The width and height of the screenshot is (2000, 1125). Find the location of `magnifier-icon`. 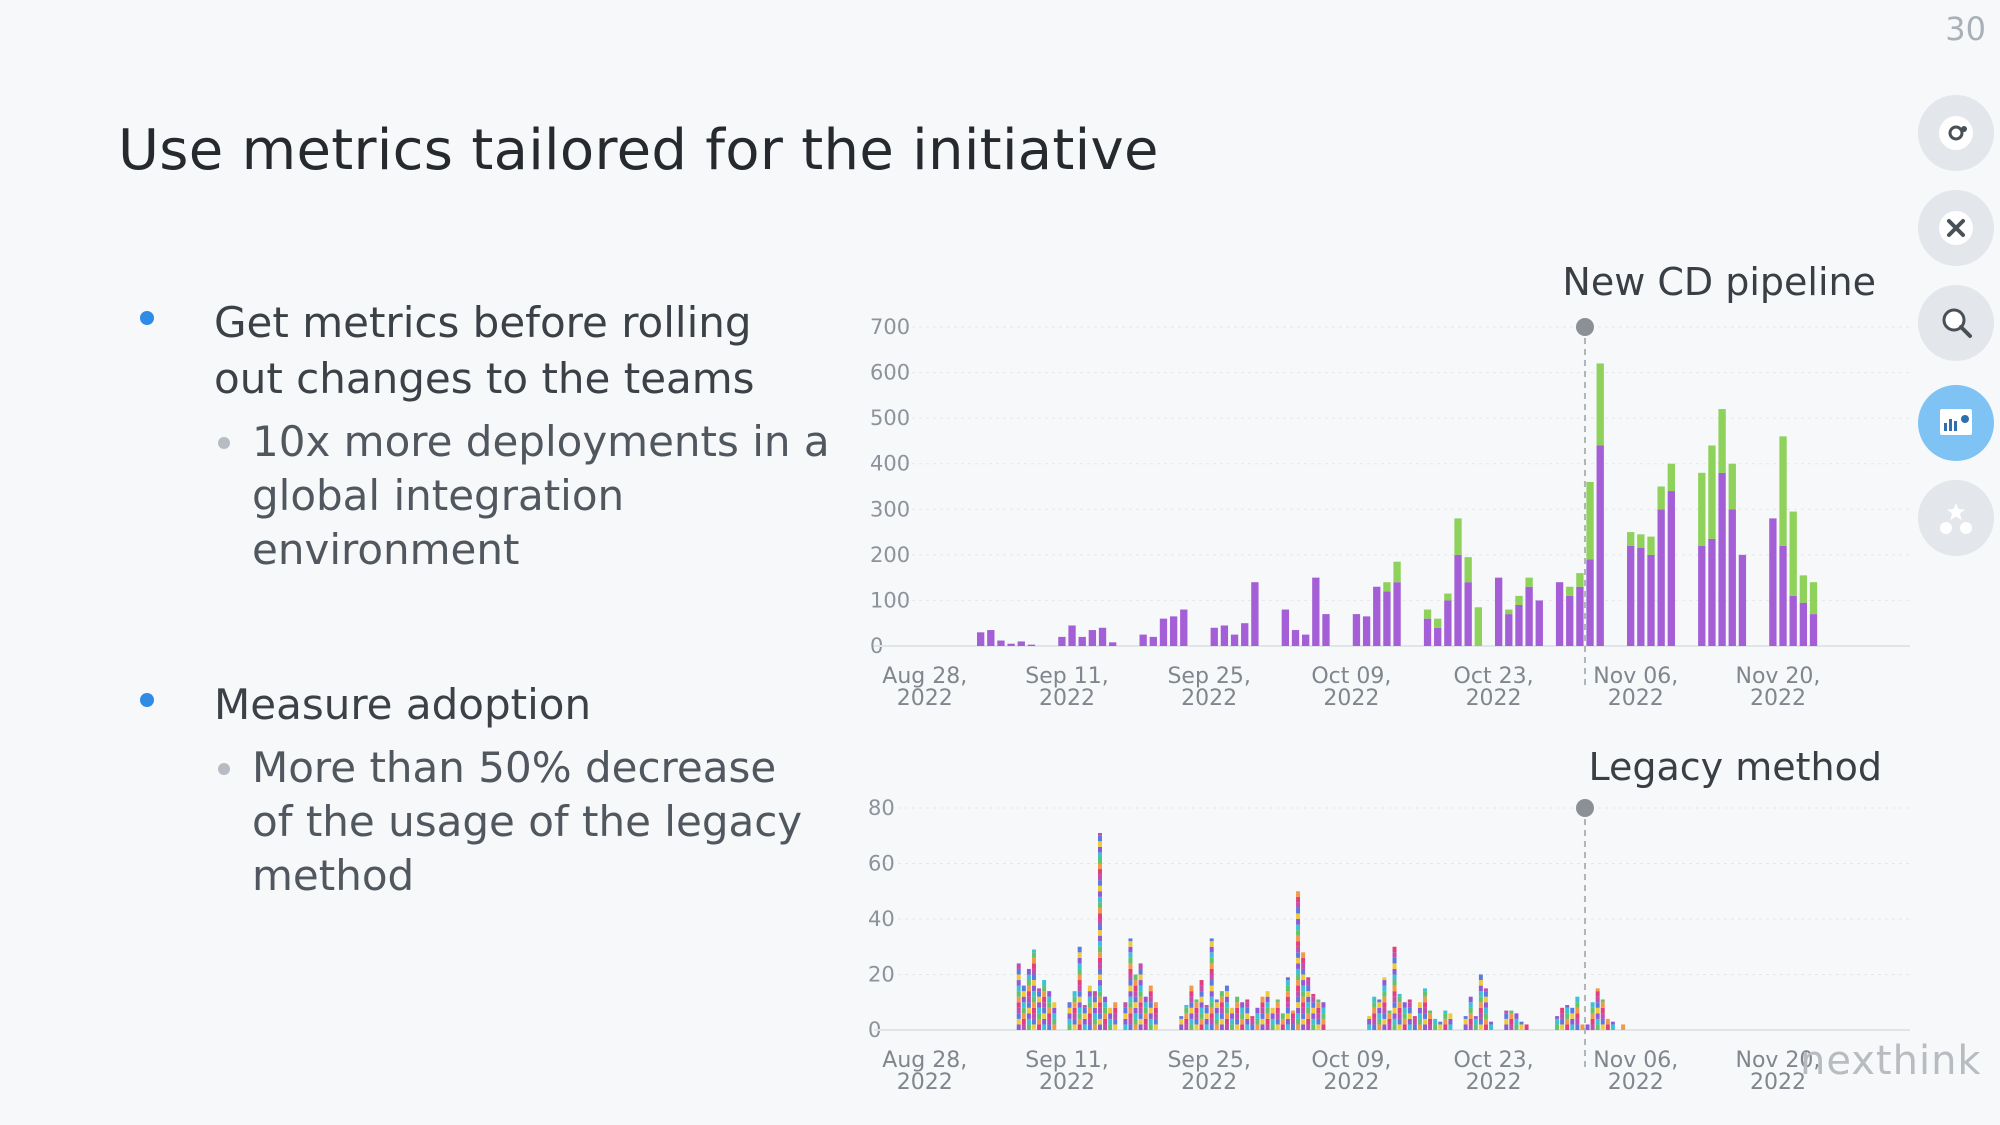

magnifier-icon is located at coordinates (1956, 323).